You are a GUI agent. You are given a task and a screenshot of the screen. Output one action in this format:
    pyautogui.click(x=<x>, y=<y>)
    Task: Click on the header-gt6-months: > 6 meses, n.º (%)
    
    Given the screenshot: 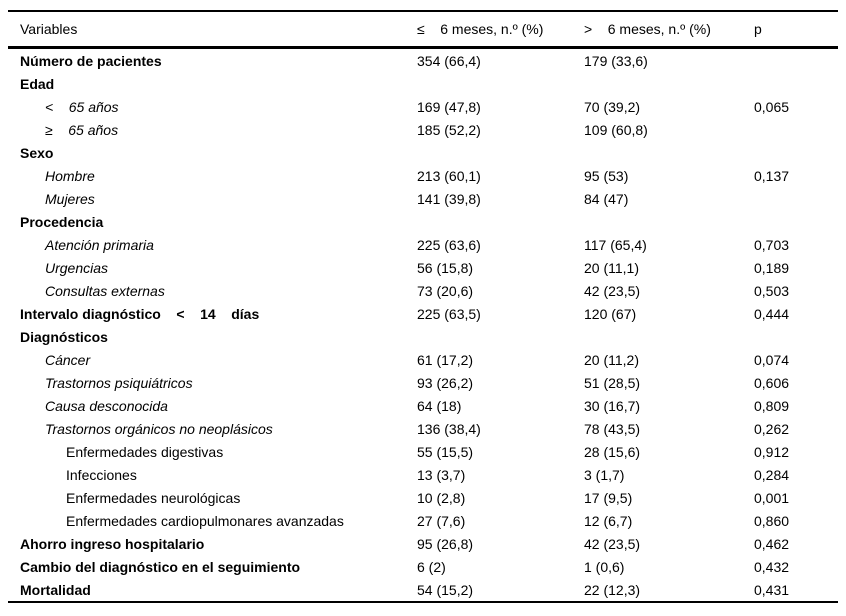 What is the action you would take?
    pyautogui.click(x=647, y=29)
    